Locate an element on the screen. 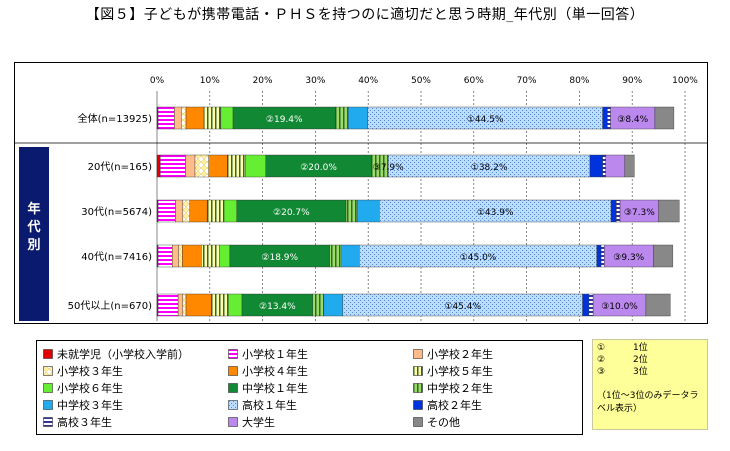 Image resolution: width=730 pixels, height=451 pixels. legend-label: 中学校３年生 is located at coordinates (90, 405).